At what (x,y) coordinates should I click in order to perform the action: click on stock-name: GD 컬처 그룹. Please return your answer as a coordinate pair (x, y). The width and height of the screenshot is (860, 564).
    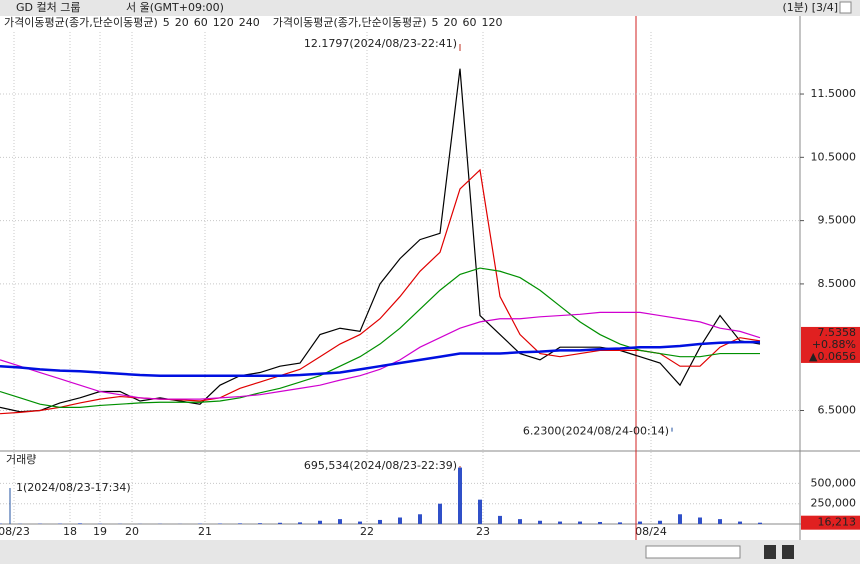
    Looking at the image, I should click on (48, 7).